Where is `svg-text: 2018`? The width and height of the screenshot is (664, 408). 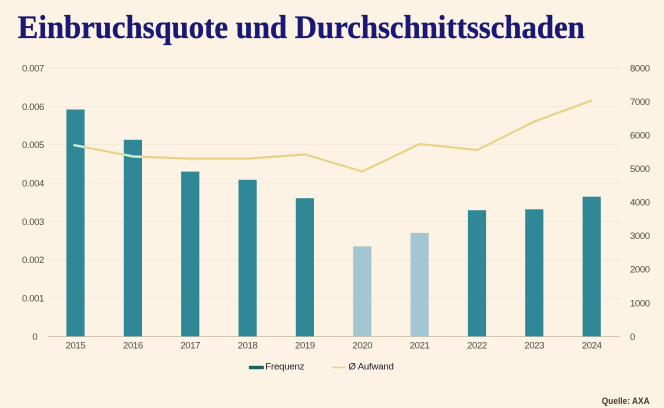 svg-text: 2018 is located at coordinates (248, 346).